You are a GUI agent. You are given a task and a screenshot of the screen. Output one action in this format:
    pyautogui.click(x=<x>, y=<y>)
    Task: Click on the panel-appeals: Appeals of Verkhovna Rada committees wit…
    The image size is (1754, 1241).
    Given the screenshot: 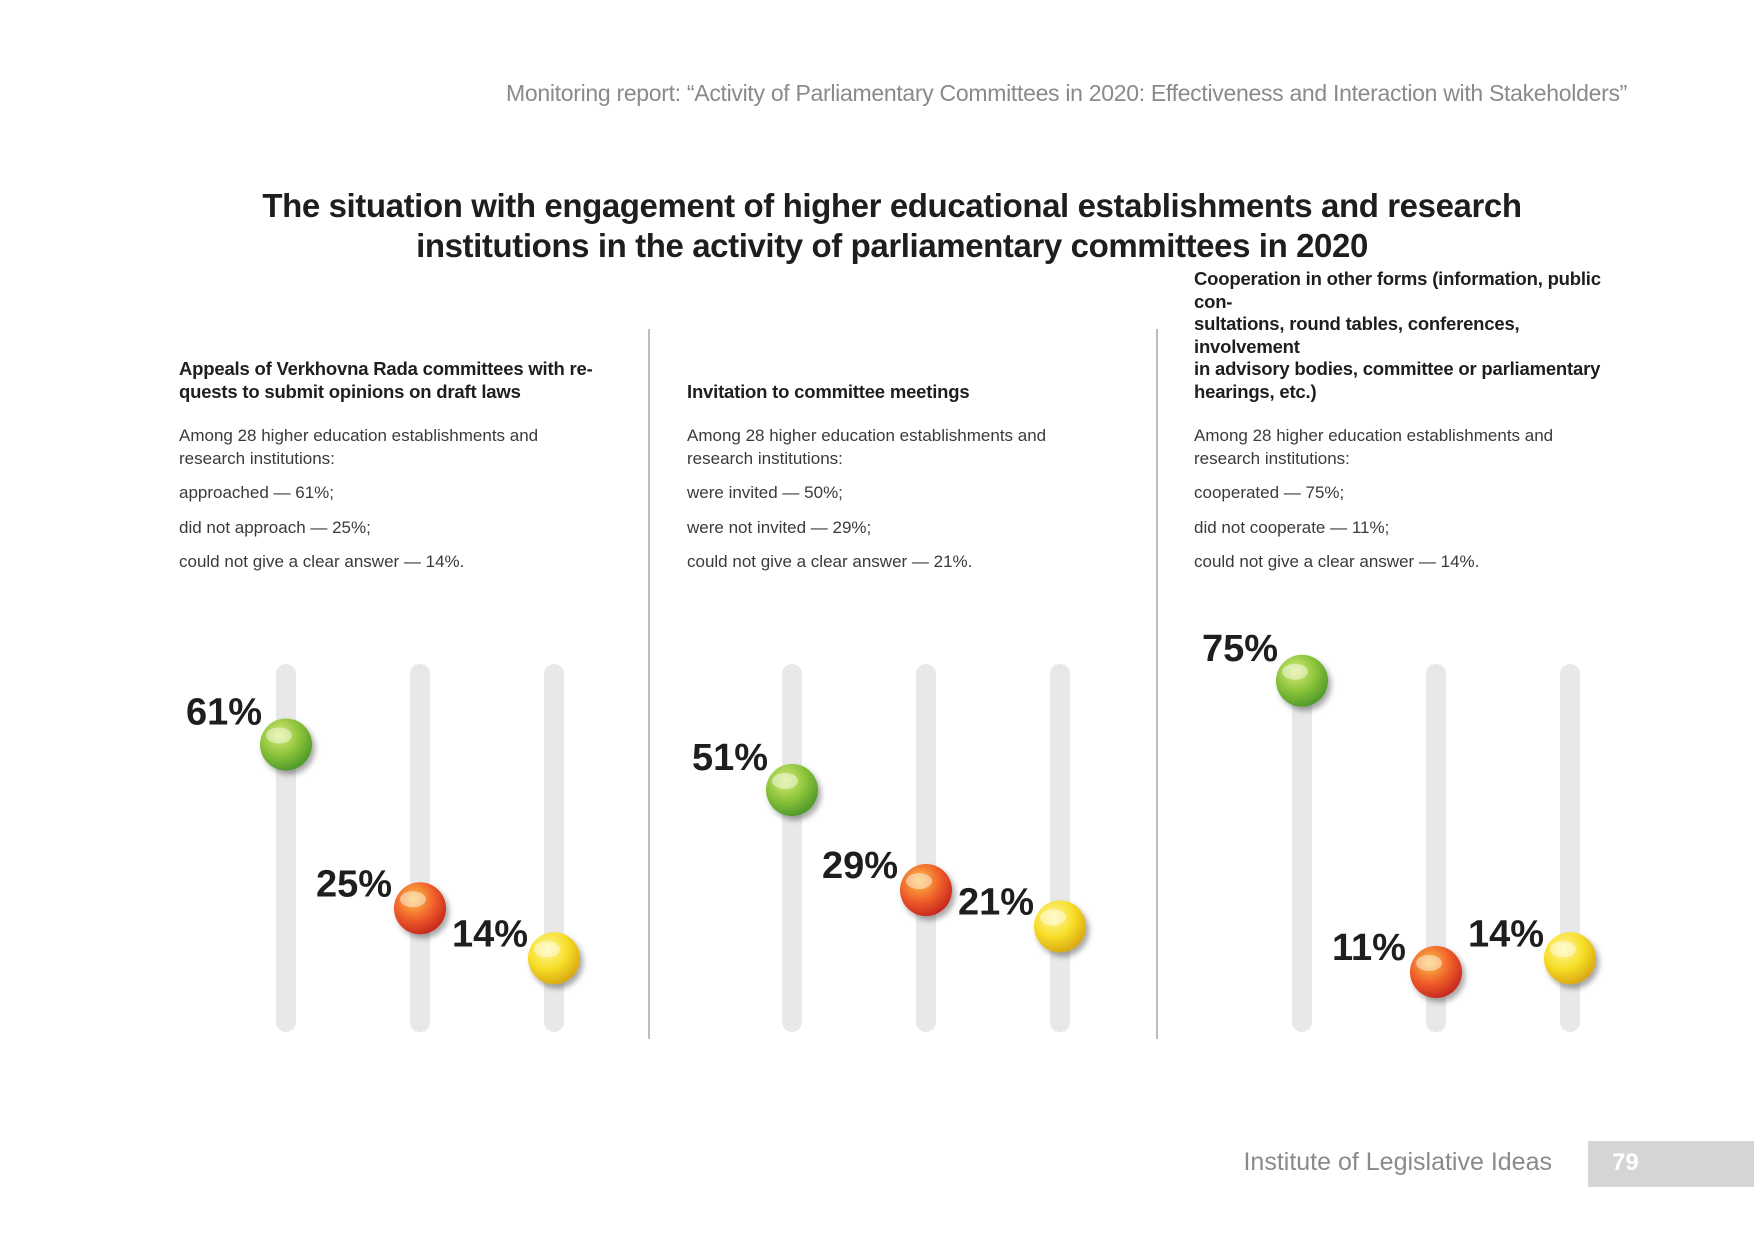 What is the action you would take?
    pyautogui.click(x=389, y=437)
    